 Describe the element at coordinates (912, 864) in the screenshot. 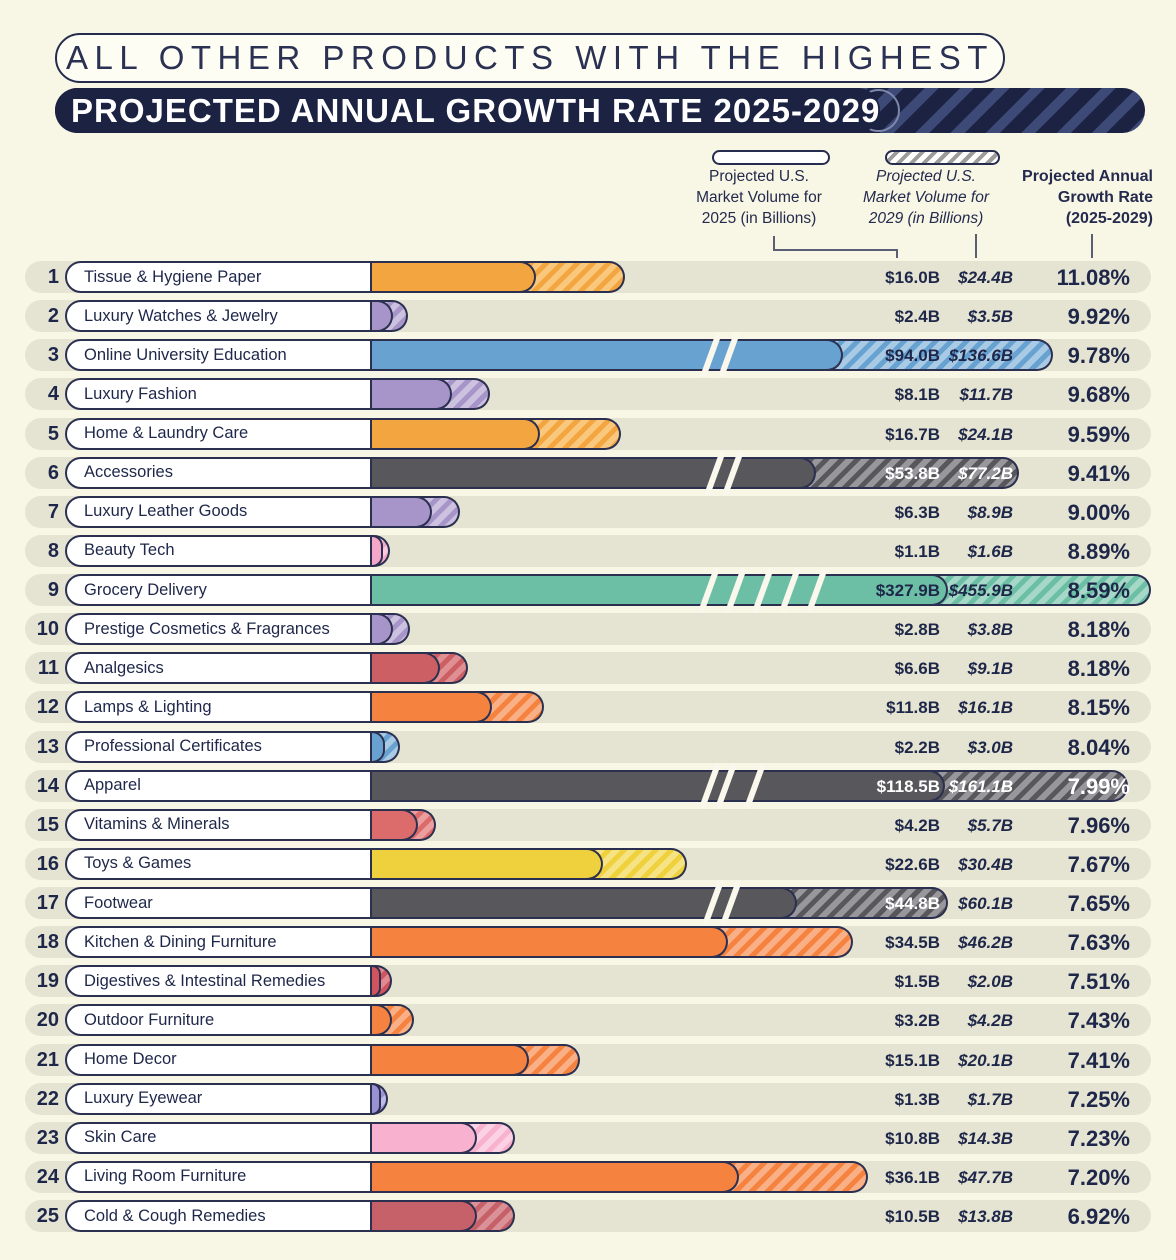

I see `value-2025: $22.6B` at that location.